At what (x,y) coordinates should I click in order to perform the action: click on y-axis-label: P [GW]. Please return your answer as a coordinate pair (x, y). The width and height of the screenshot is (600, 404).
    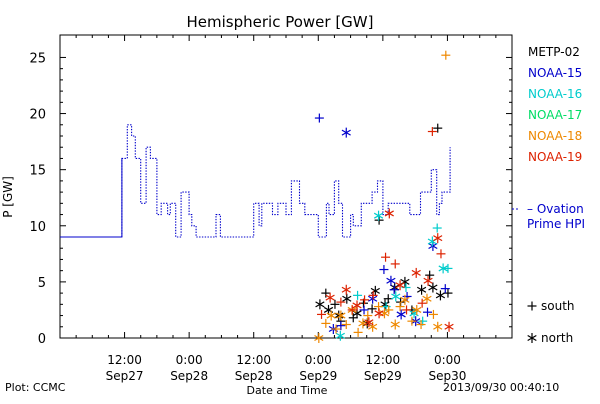
    Looking at the image, I should click on (8, 197).